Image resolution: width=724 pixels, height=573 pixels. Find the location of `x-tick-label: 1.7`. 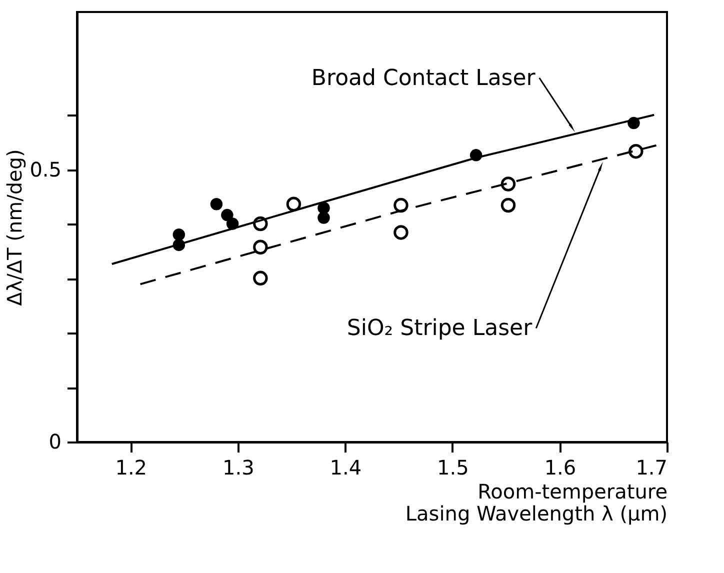

x-tick-label: 1.7 is located at coordinates (652, 468).